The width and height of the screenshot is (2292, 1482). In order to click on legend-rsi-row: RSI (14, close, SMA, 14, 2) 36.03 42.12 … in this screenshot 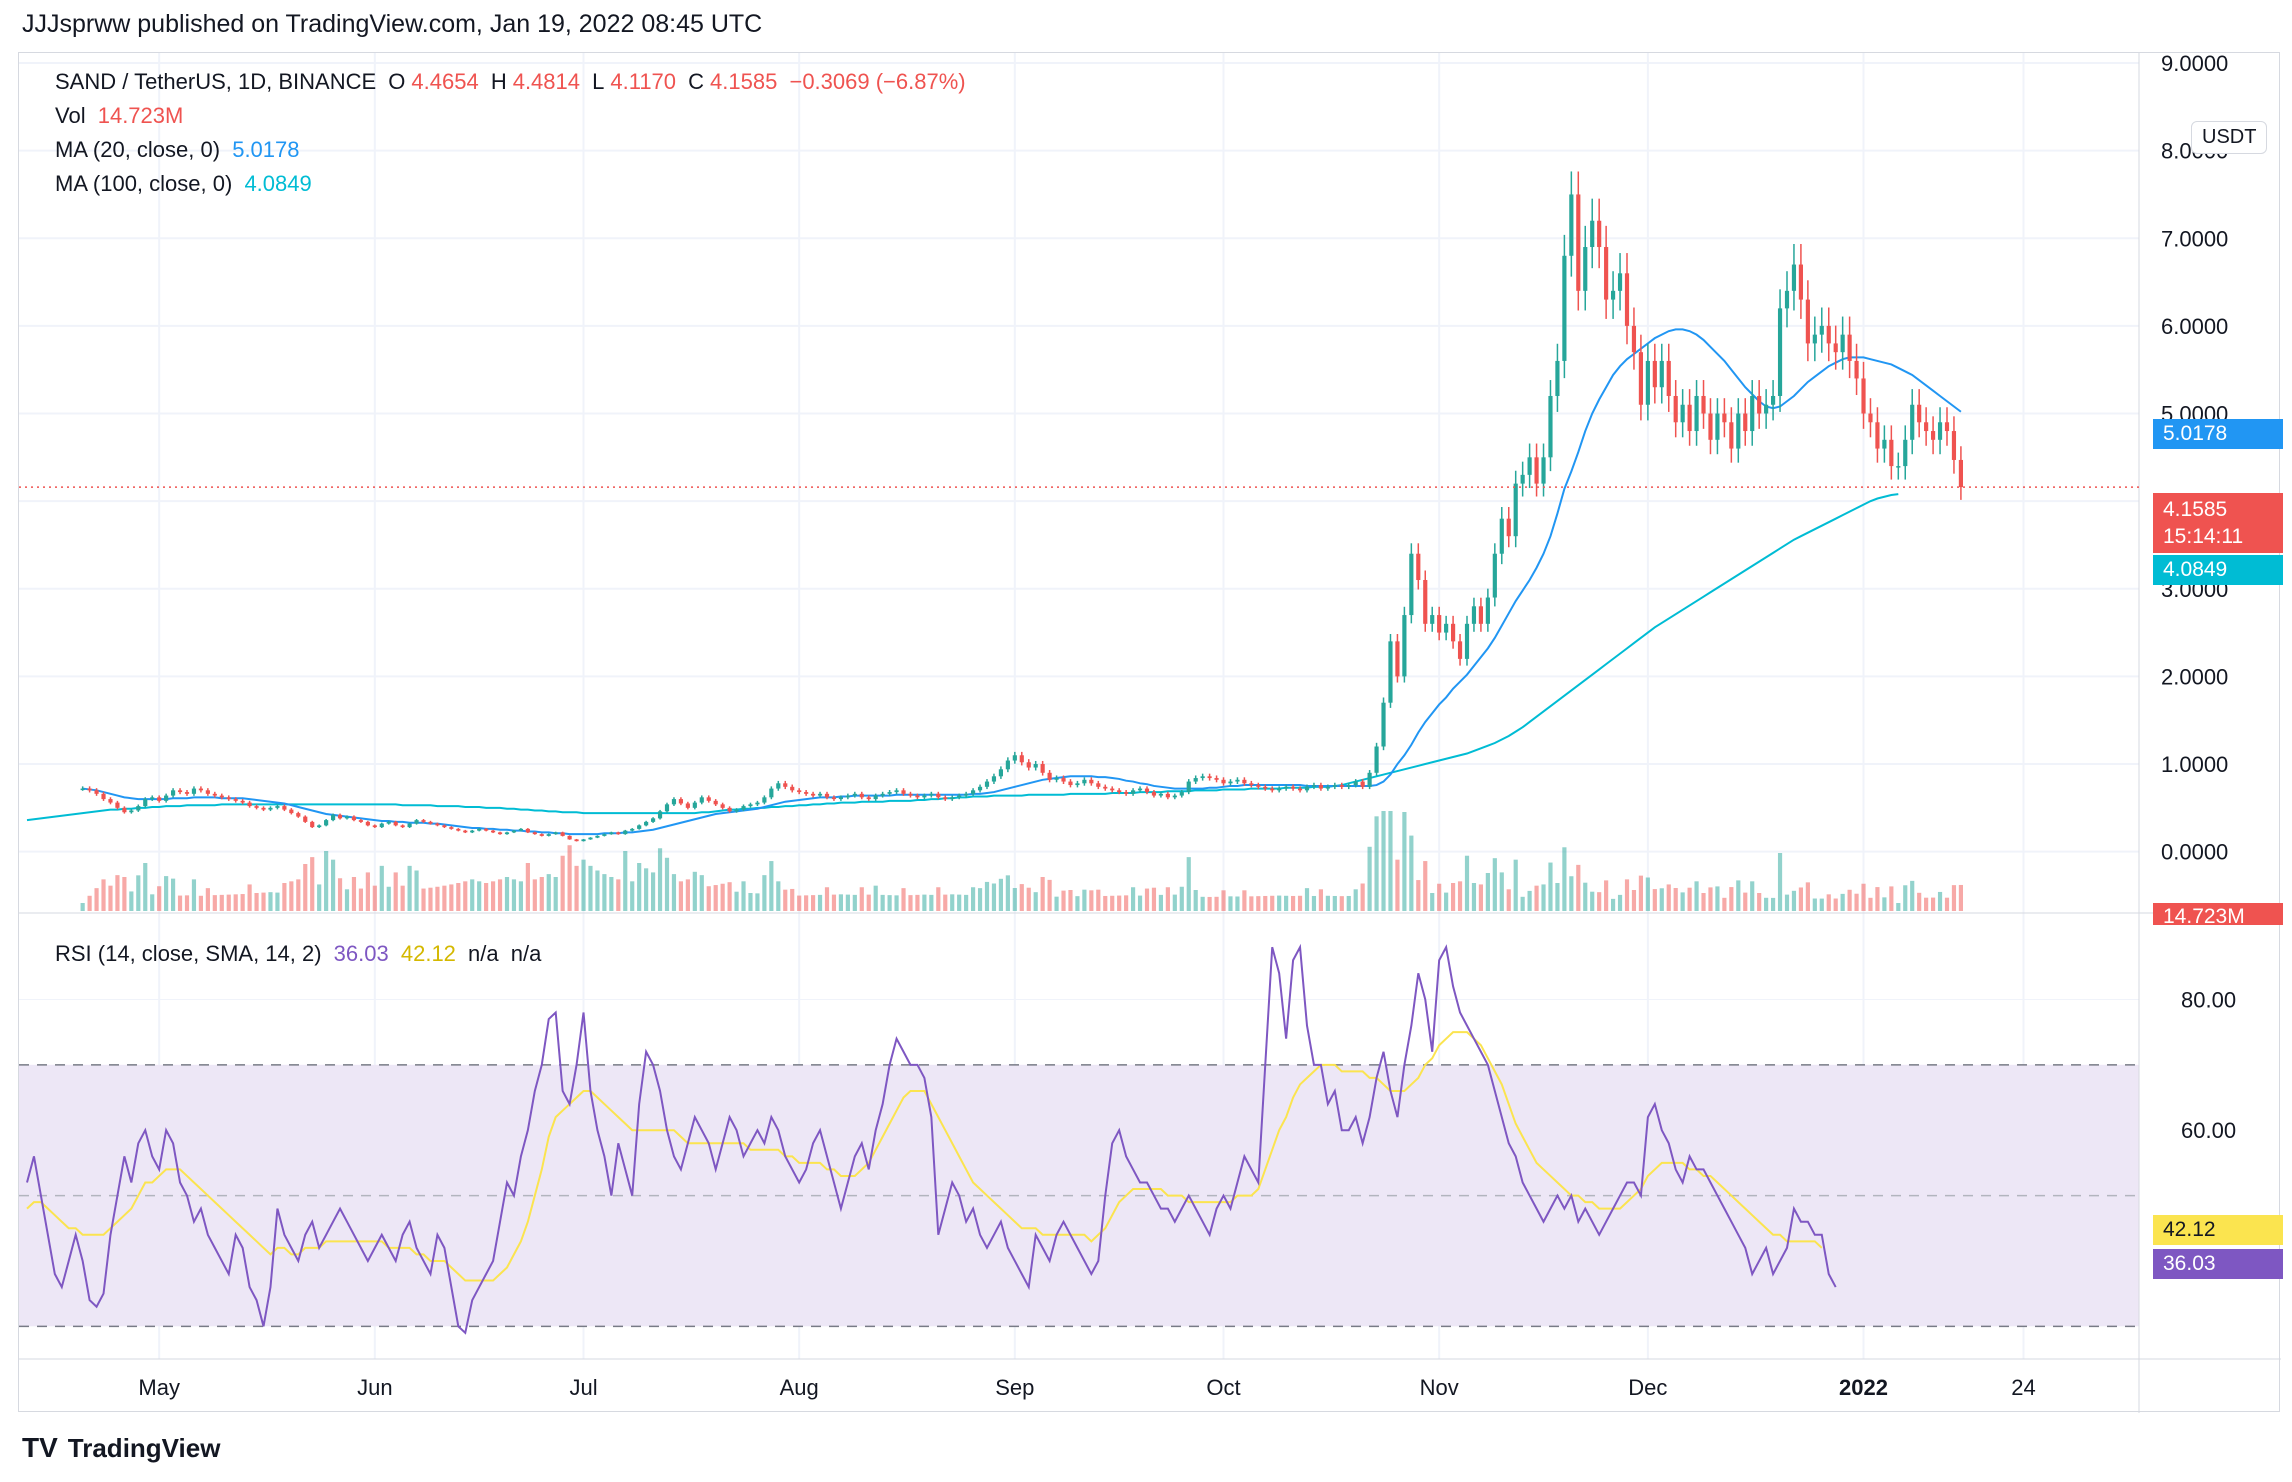, I will do `click(301, 954)`.